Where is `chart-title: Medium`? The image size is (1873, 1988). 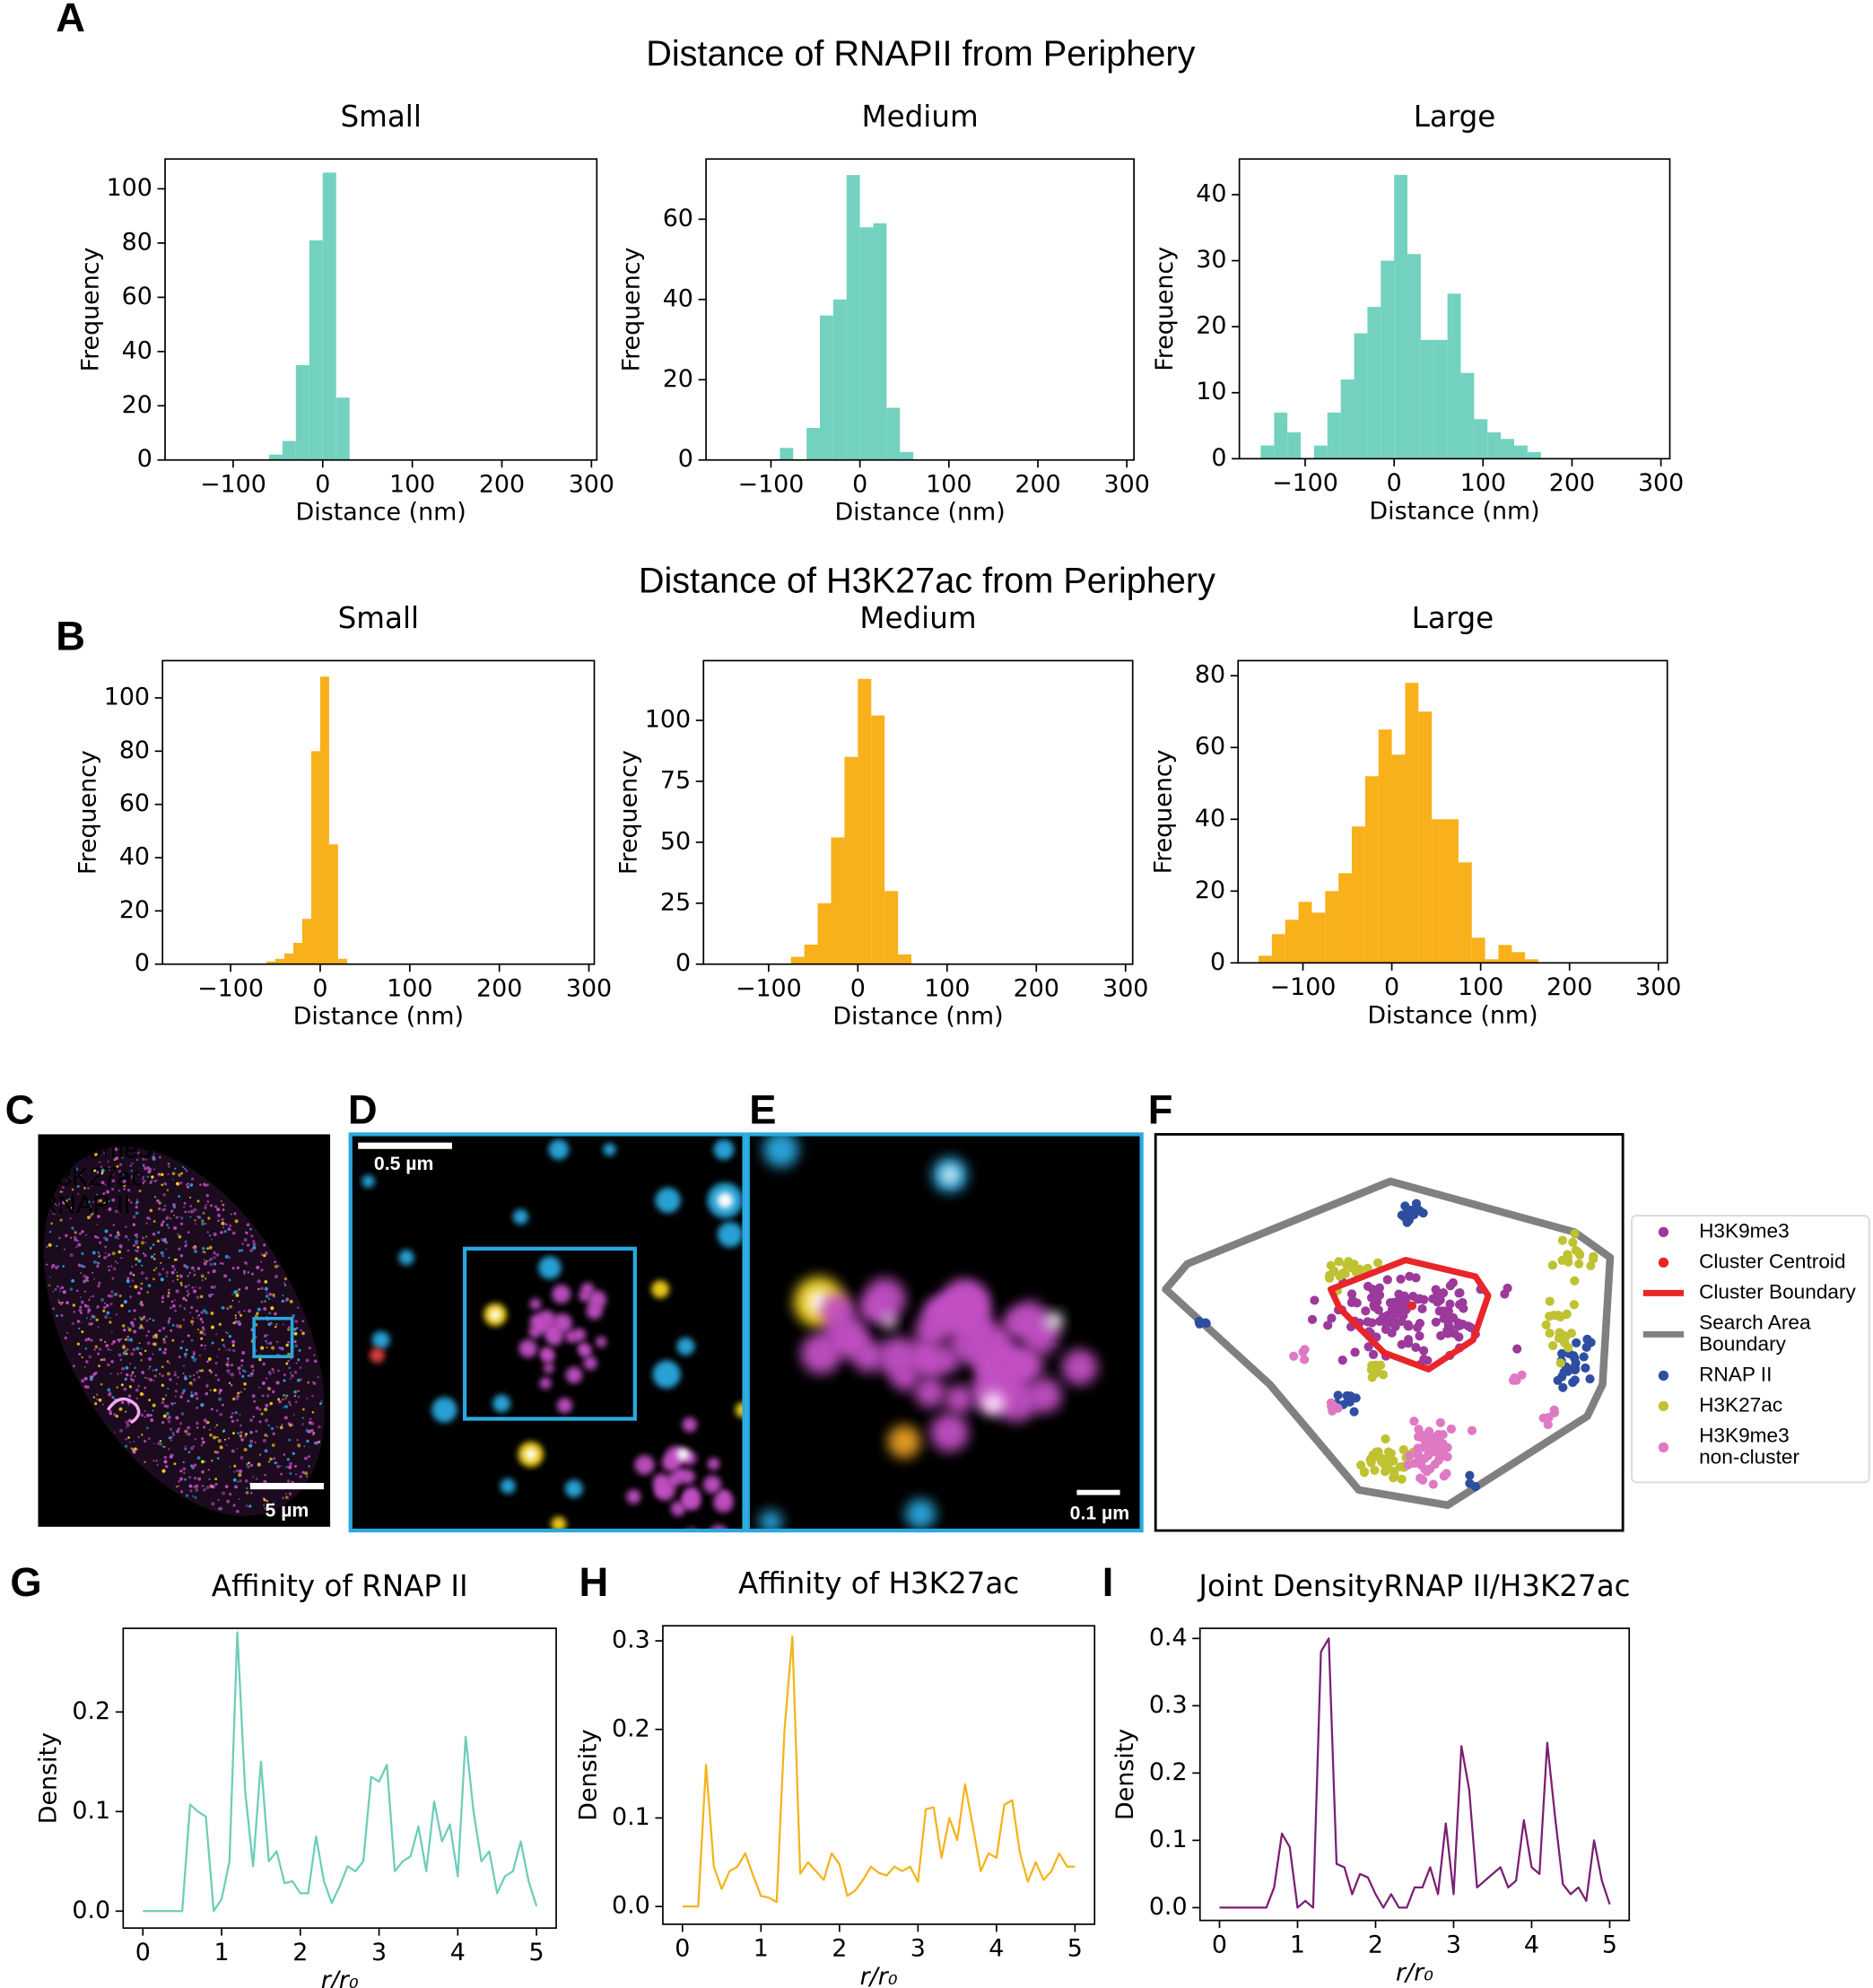 chart-title: Medium is located at coordinates (920, 117).